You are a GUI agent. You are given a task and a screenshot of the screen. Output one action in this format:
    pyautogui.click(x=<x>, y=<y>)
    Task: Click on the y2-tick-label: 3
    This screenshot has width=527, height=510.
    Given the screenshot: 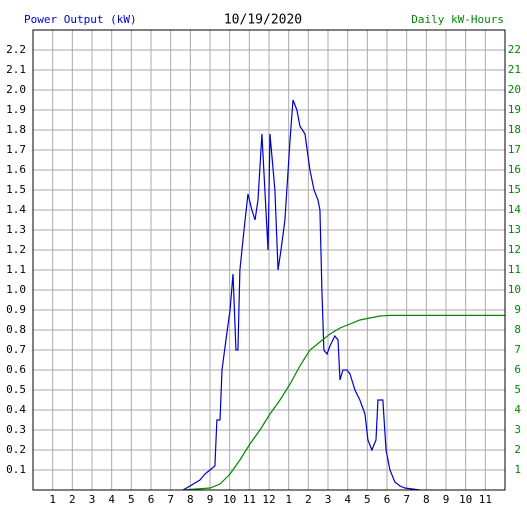 What is the action you would take?
    pyautogui.click(x=517, y=429)
    